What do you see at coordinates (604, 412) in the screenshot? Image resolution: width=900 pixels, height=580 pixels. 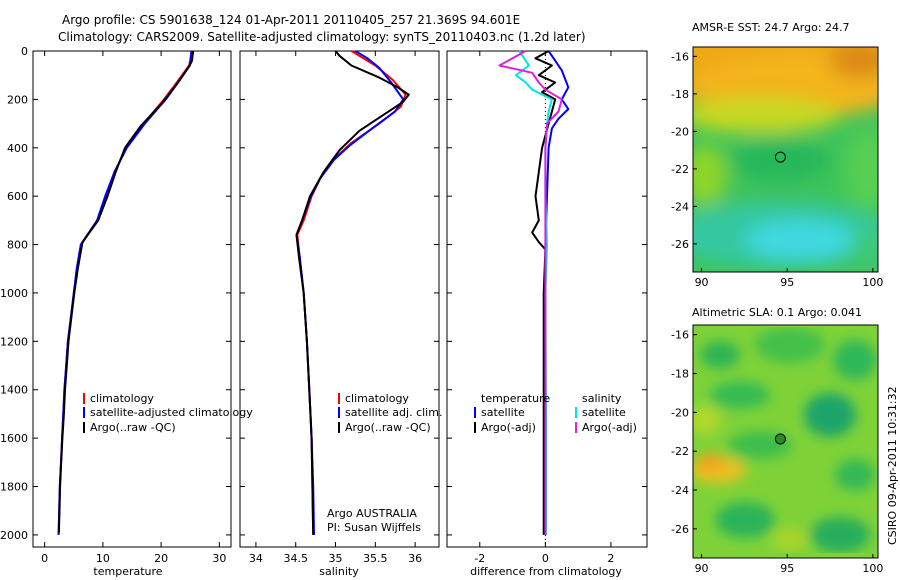 I see `legend-sal-satellite-label: satellite` at bounding box center [604, 412].